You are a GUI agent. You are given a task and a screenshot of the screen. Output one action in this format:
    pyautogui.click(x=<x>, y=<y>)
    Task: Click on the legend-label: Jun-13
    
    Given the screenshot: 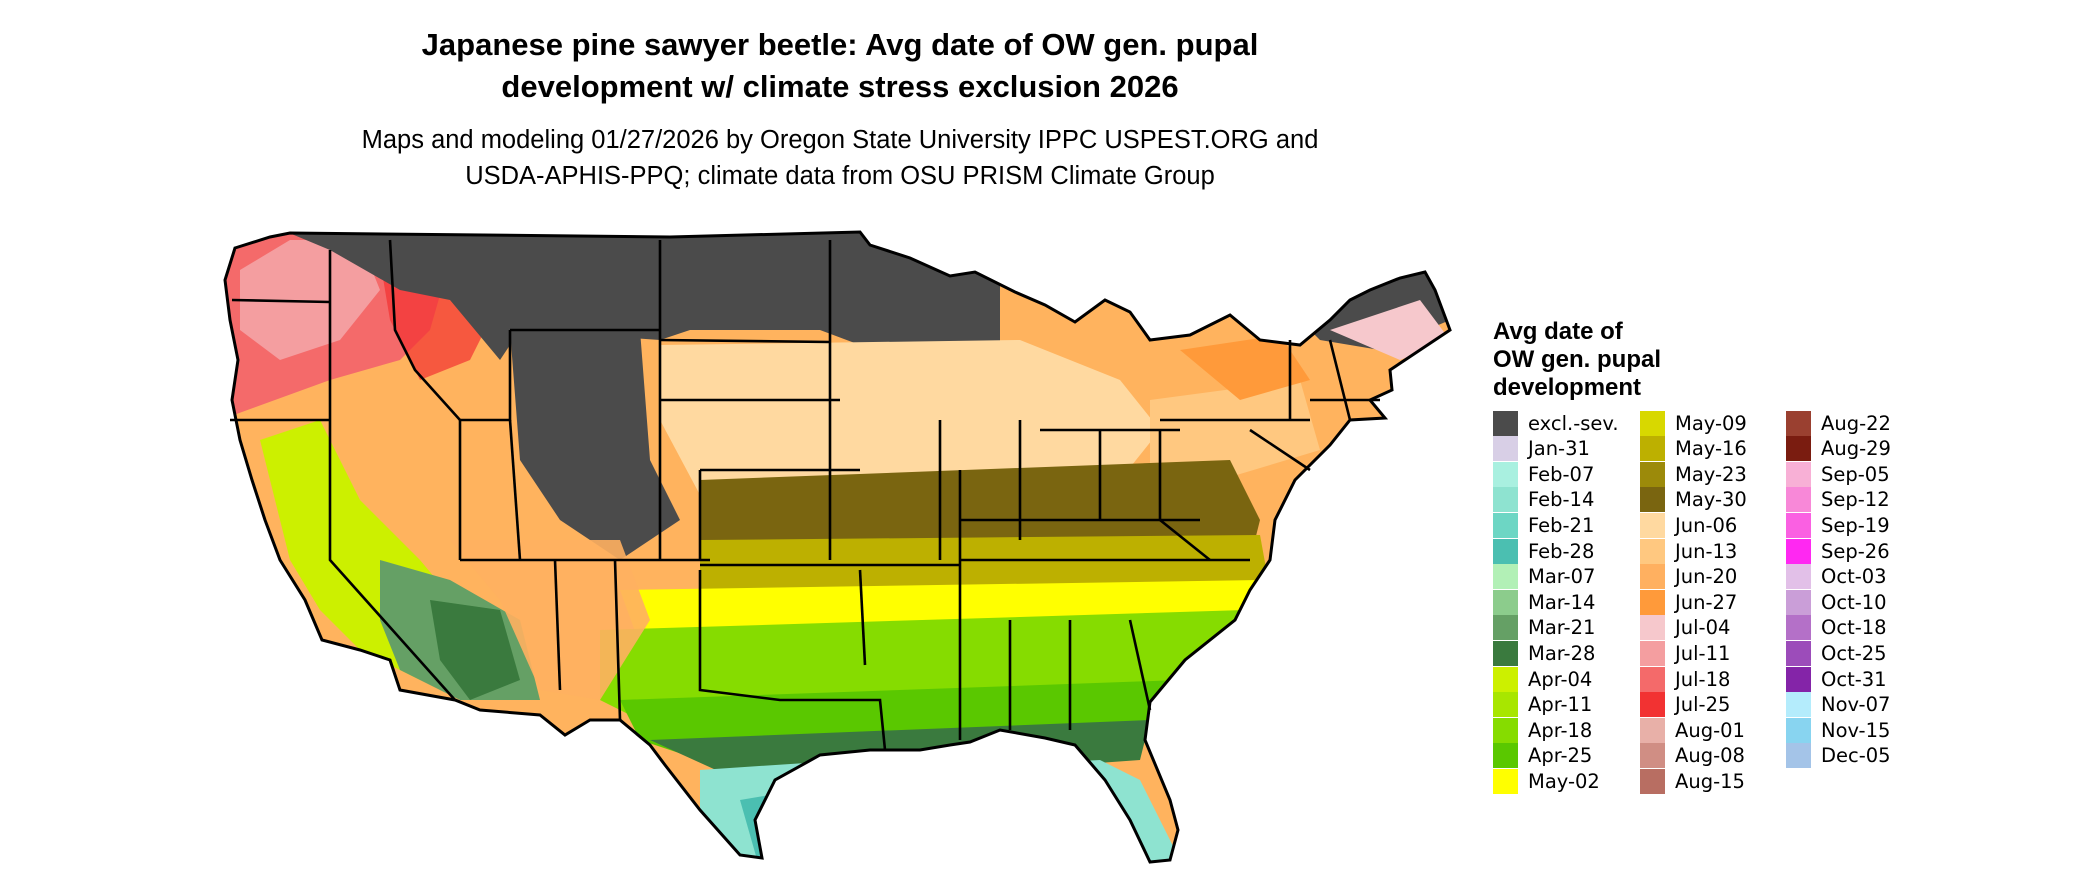 What is the action you would take?
    pyautogui.click(x=1706, y=551)
    